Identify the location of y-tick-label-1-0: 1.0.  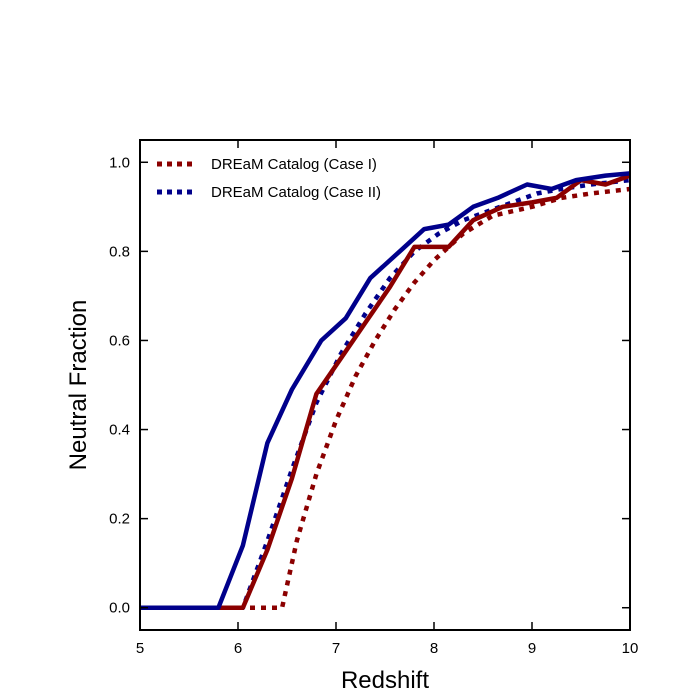
(119, 162).